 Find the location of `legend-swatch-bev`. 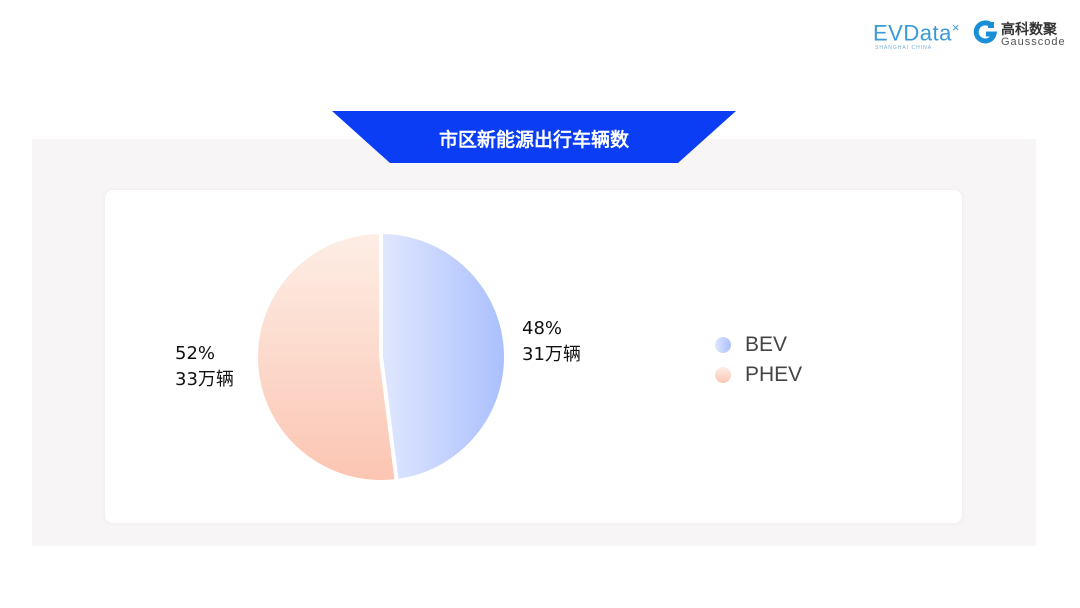

legend-swatch-bev is located at coordinates (723, 345).